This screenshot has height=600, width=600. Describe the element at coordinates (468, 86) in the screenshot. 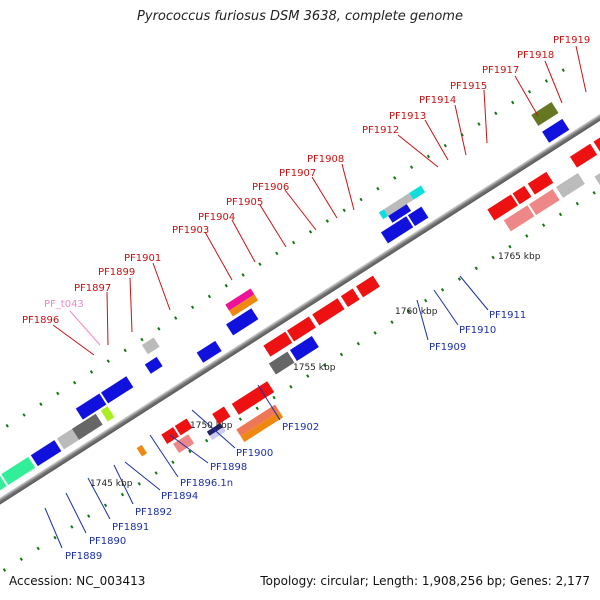

I see `gene-label-pf1915: PF1915` at that location.